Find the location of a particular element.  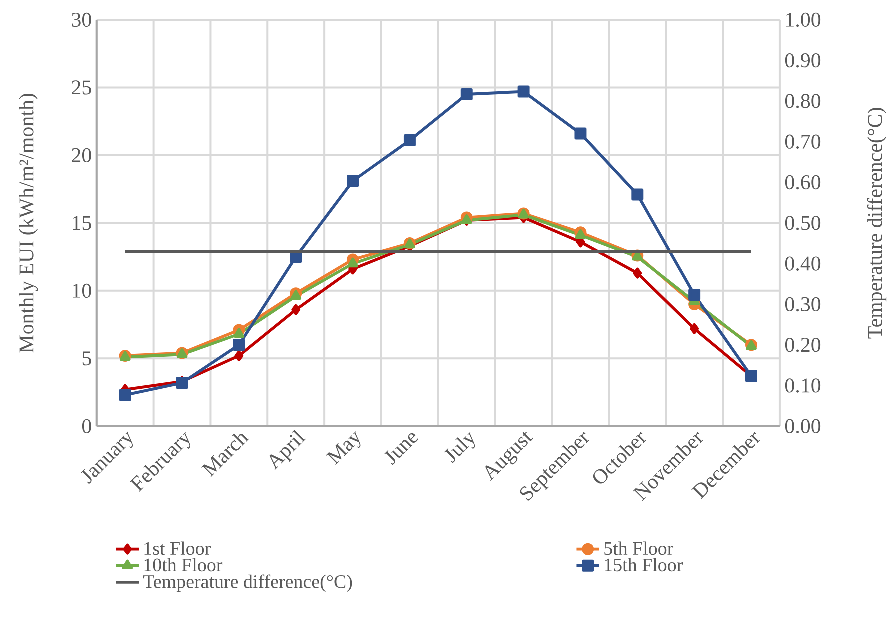

y2-tick-label: 0.50 is located at coordinates (803, 223).